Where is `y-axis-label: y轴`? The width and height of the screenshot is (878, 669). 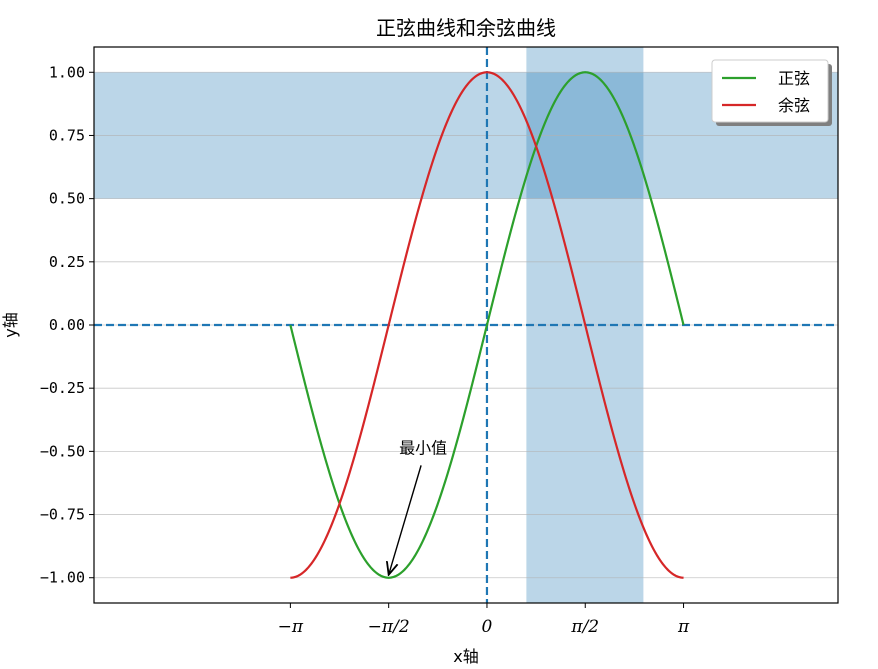
y-axis-label: y轴 is located at coordinates (10, 324).